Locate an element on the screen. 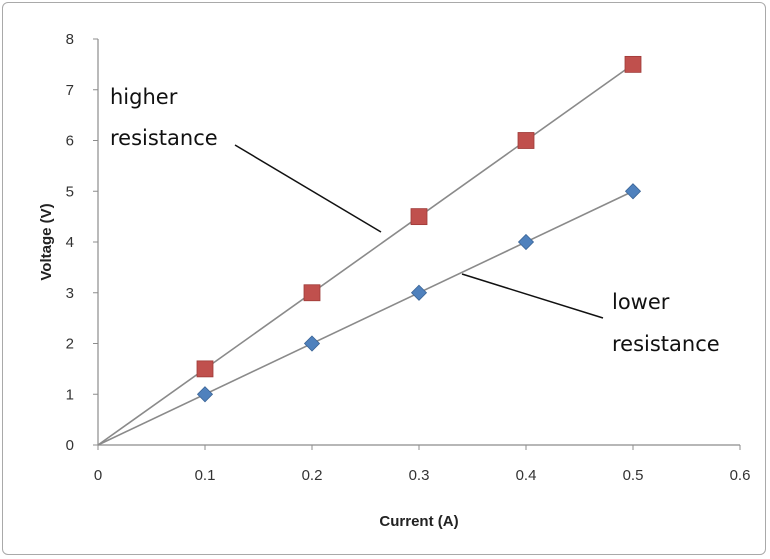 The height and width of the screenshot is (559, 770). x-tick-label: 0.3 is located at coordinates (419, 475).